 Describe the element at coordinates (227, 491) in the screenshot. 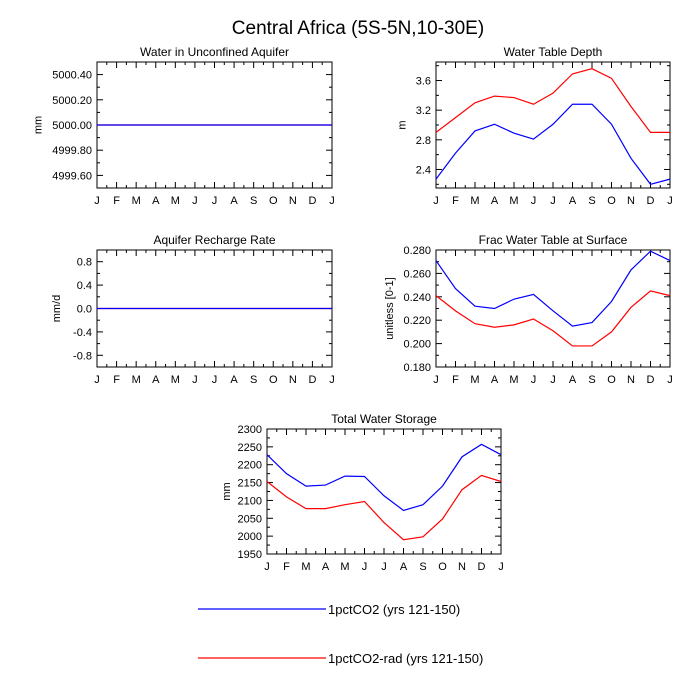

I see `y-axis-label: mm` at that location.